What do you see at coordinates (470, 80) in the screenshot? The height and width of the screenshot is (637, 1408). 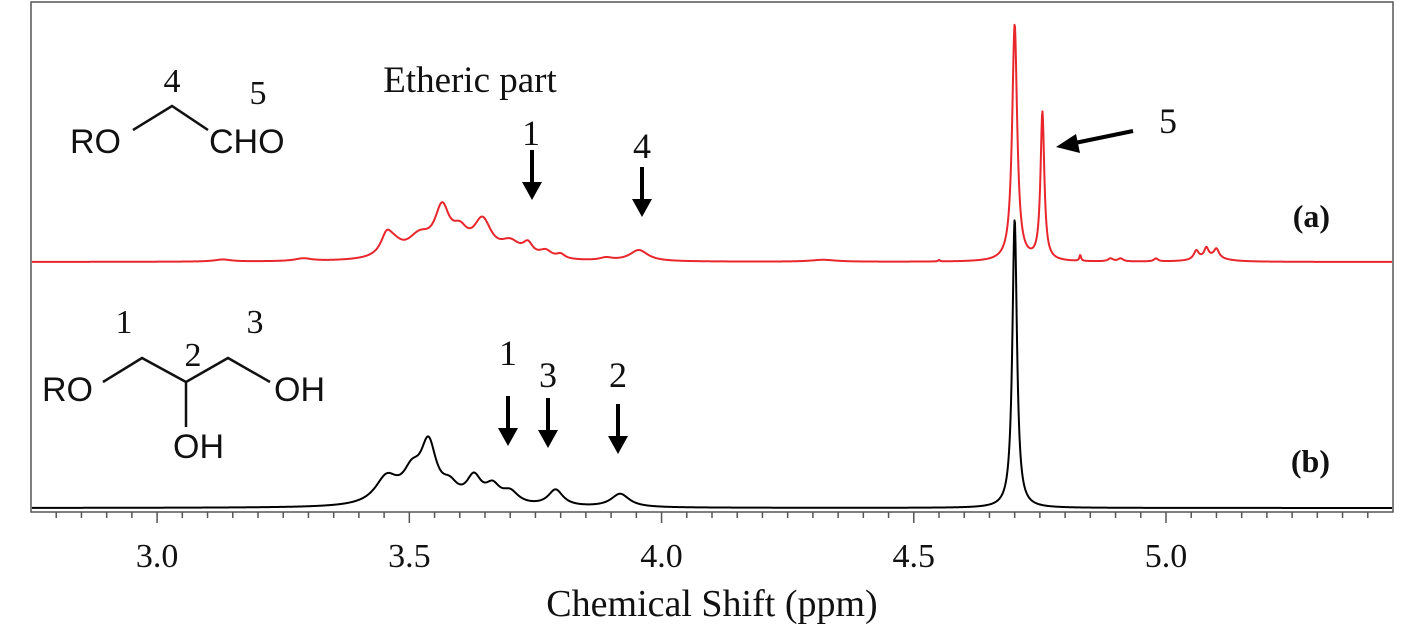 I see `etheric-part-label: Etheric part` at bounding box center [470, 80].